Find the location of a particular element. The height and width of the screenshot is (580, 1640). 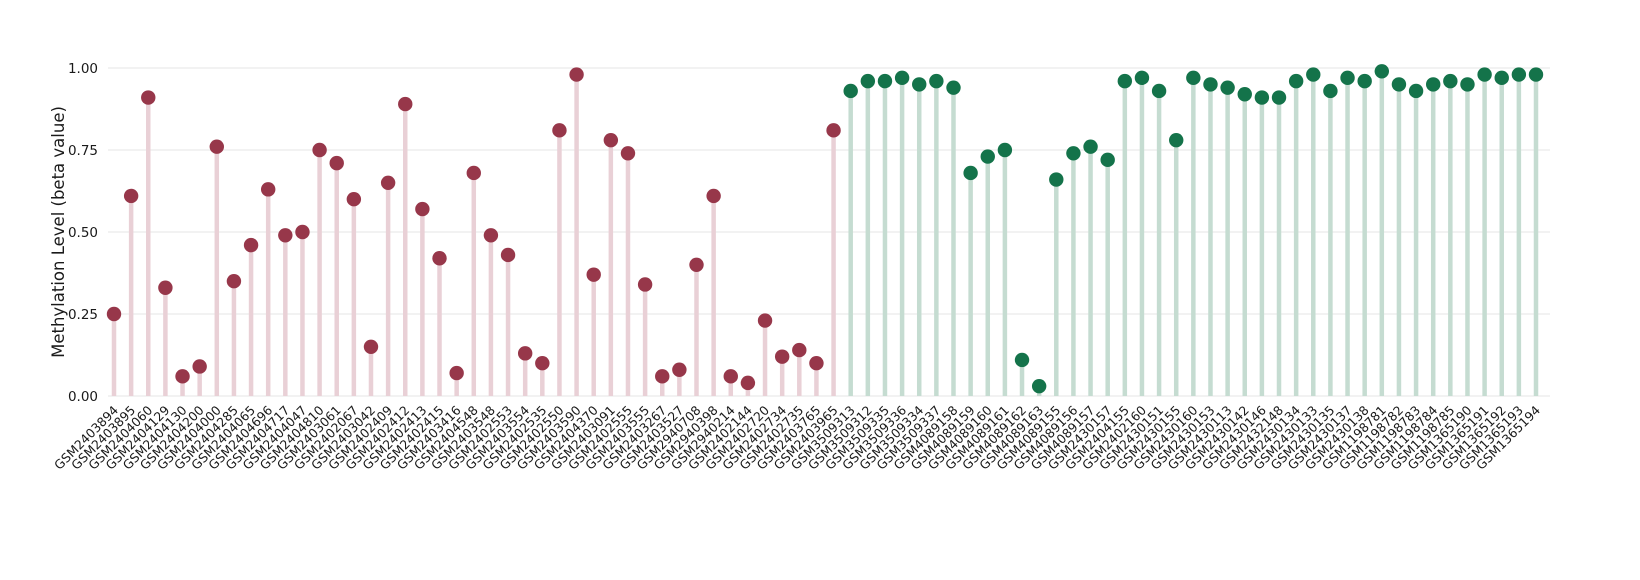

y-tick-label: 0.00 is located at coordinates (83, 397).